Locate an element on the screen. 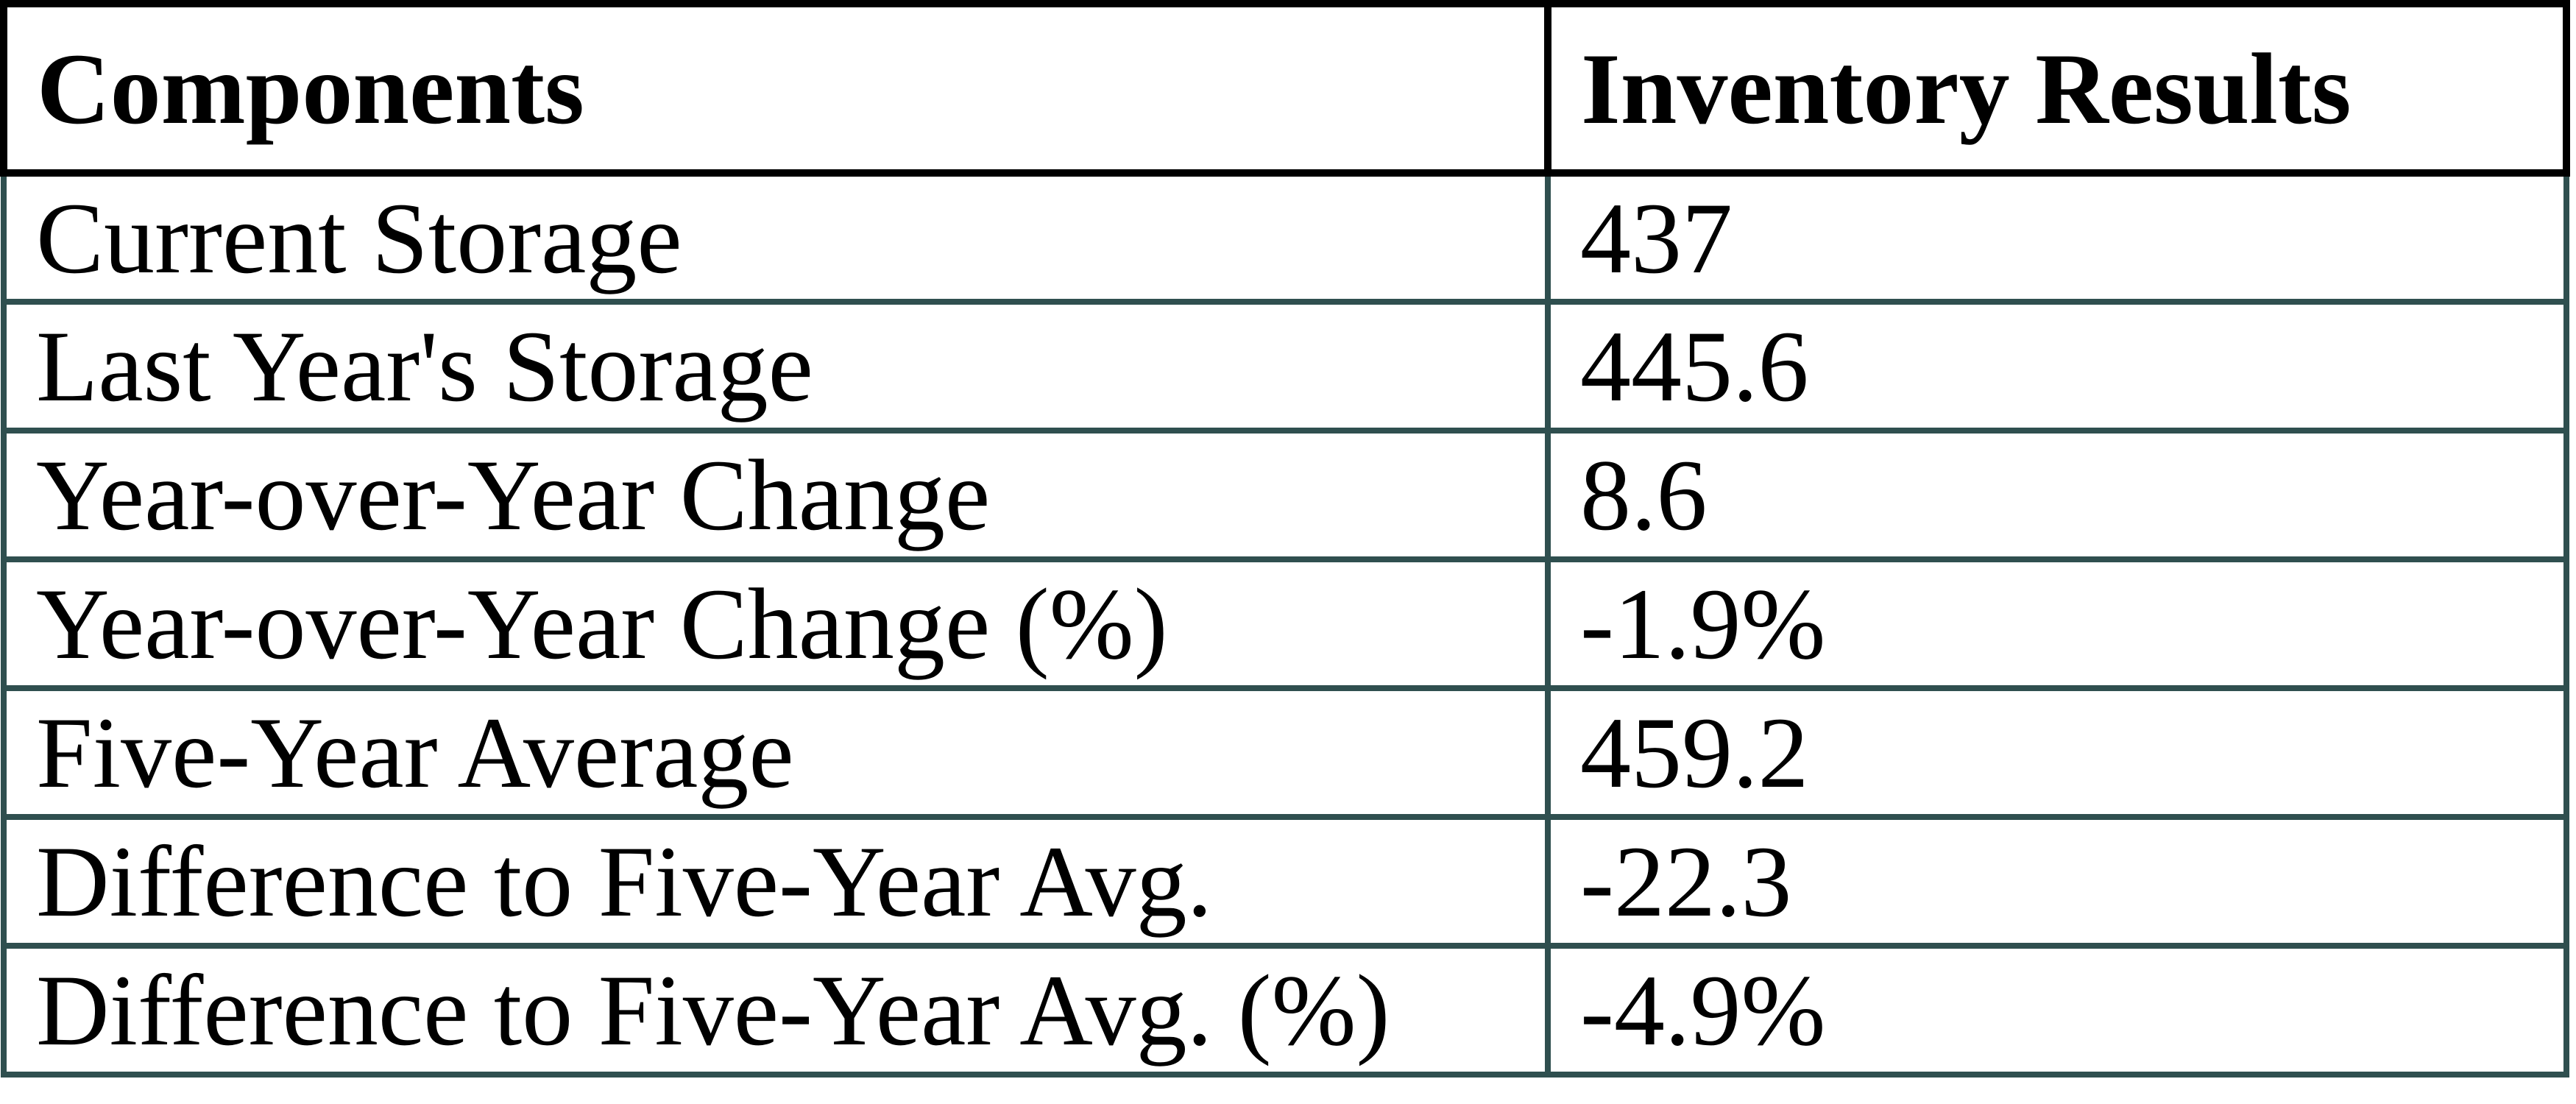 The image size is (2576, 1104). row-label-yoy-change: Year-over-Year Change is located at coordinates (776, 495).